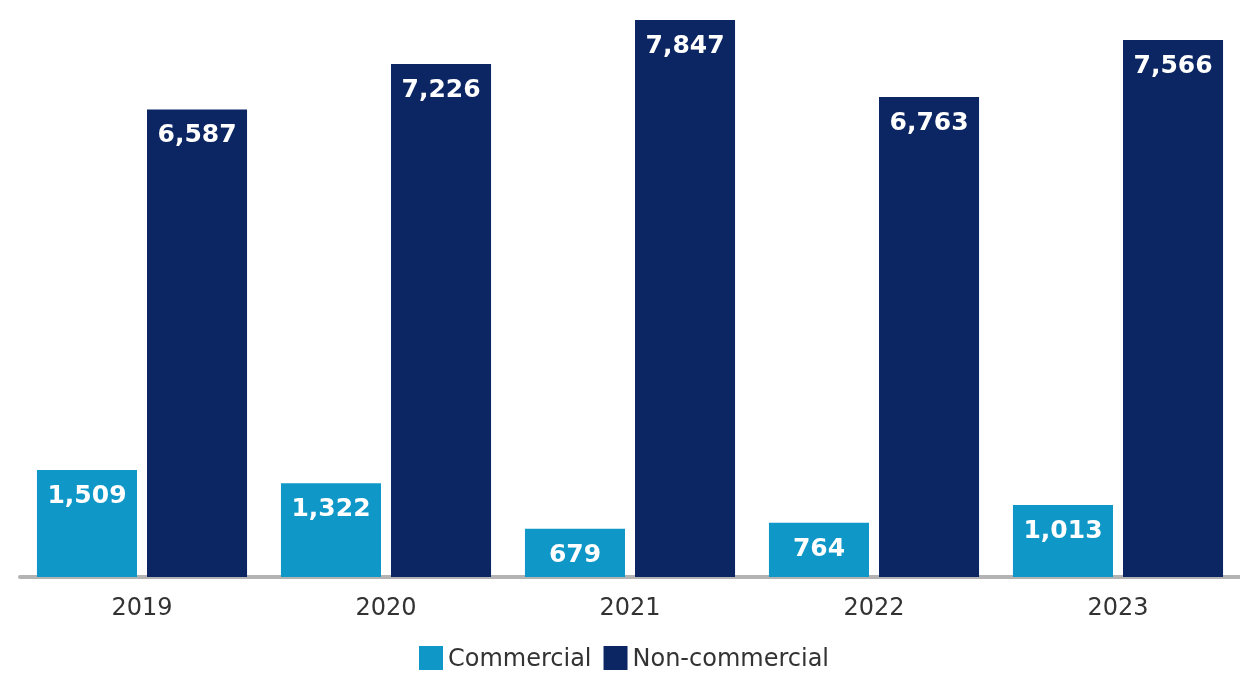  What do you see at coordinates (731, 658) in the screenshot?
I see `legend-label: Non-commercial` at bounding box center [731, 658].